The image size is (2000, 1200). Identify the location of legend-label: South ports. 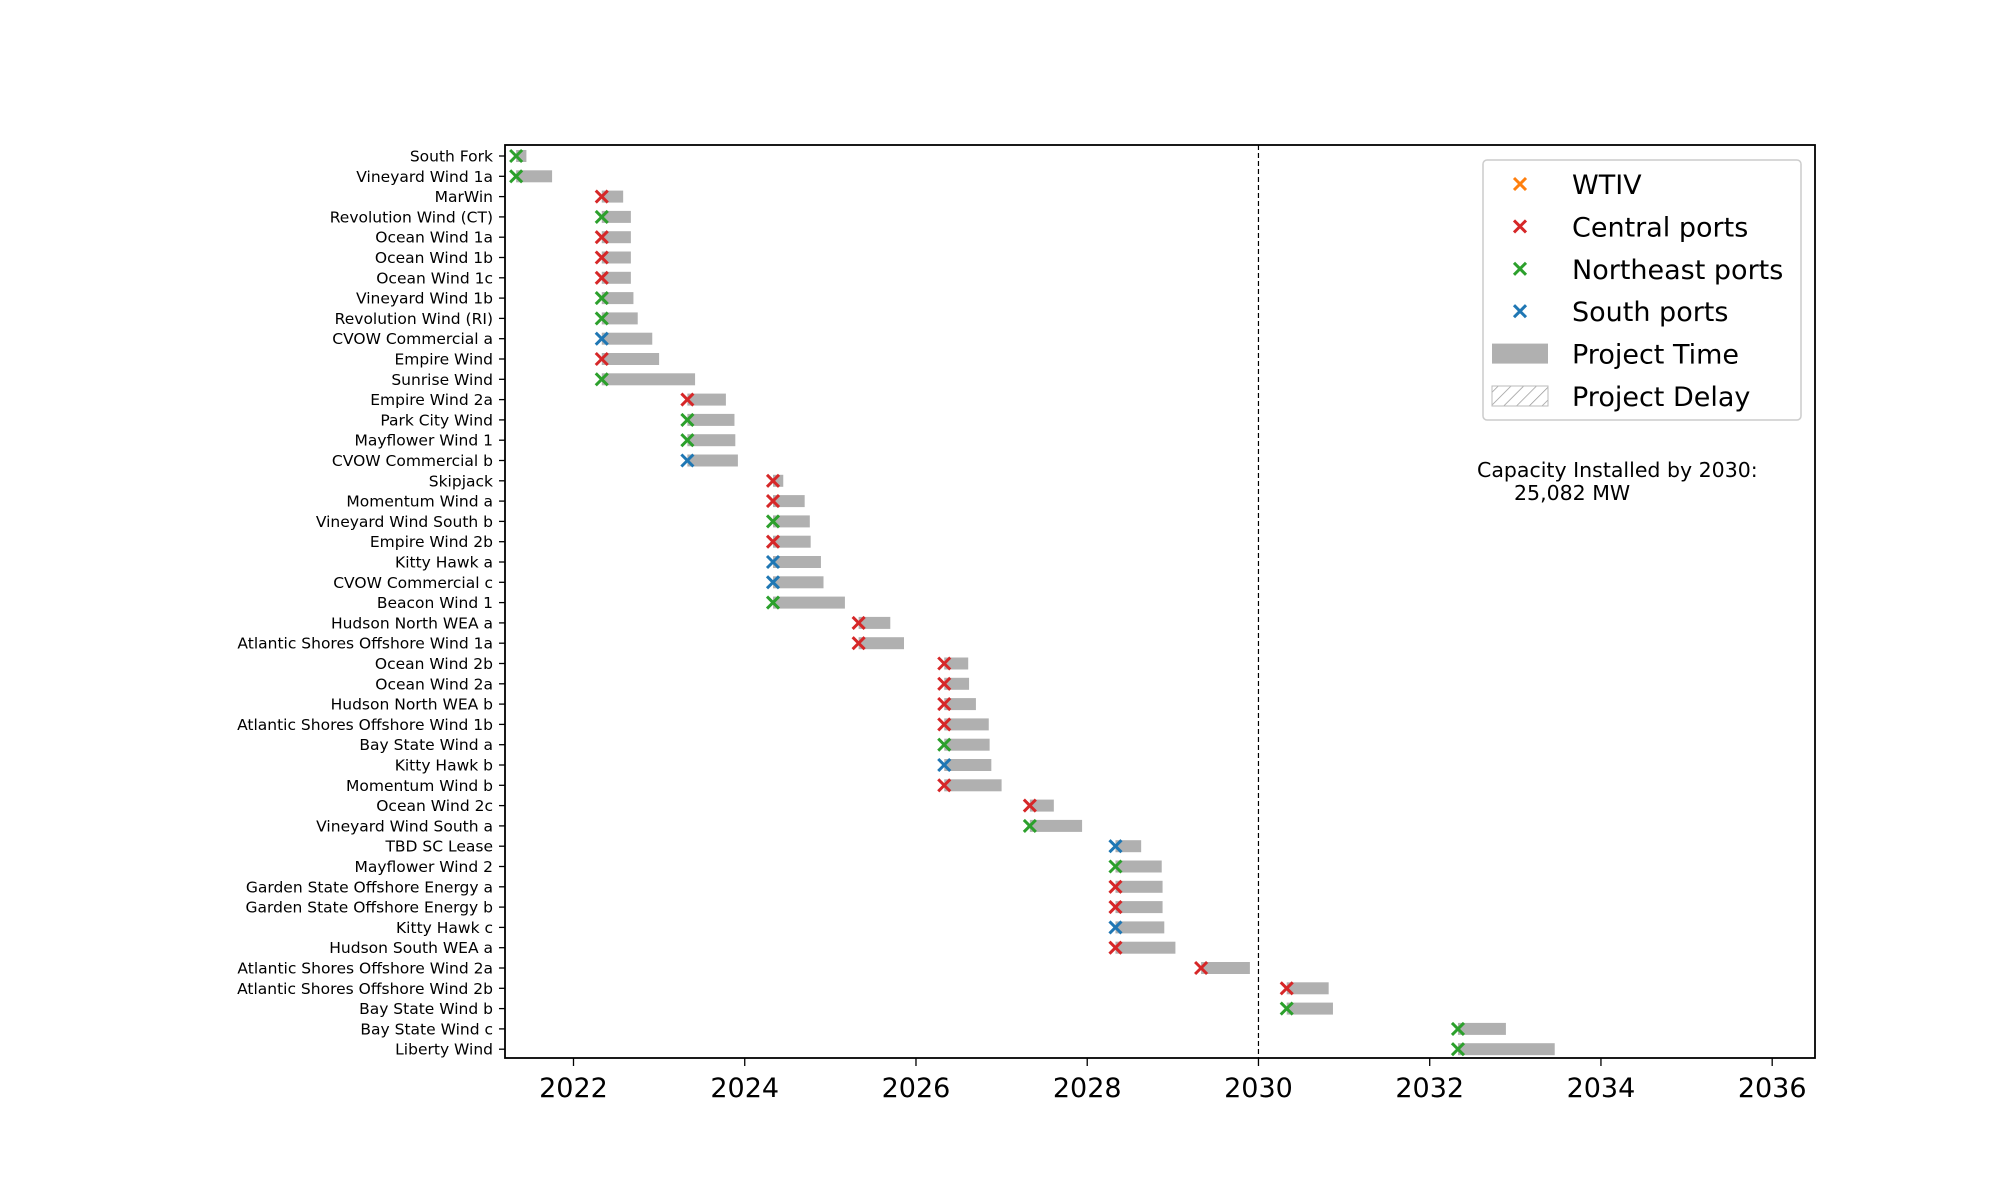
(1650, 312).